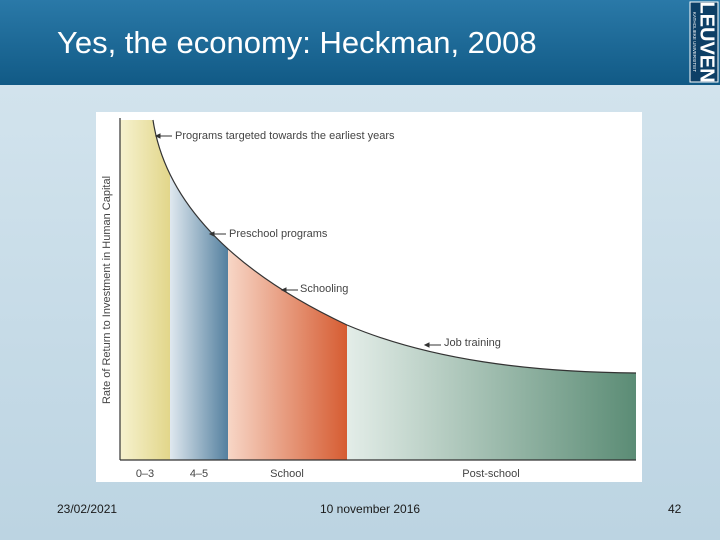  What do you see at coordinates (287, 474) in the screenshot?
I see `category-label: School` at bounding box center [287, 474].